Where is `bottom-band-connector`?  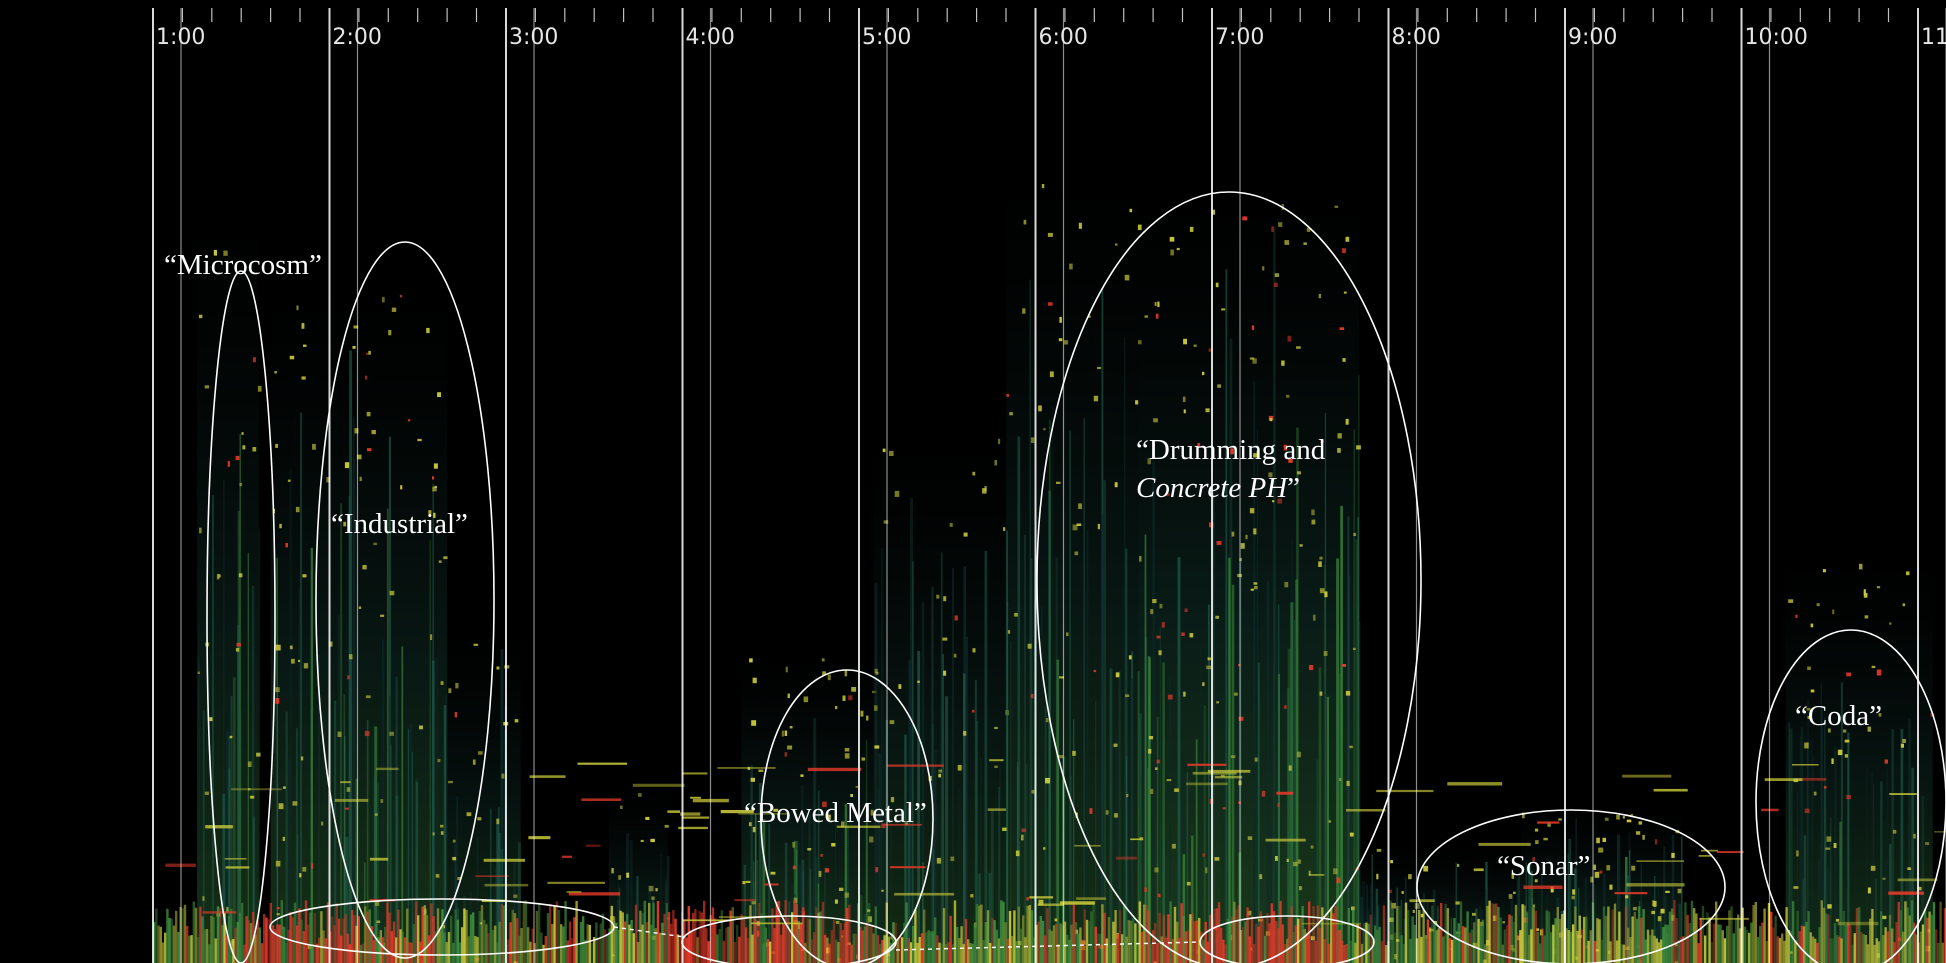 bottom-band-connector is located at coordinates (1048, 946).